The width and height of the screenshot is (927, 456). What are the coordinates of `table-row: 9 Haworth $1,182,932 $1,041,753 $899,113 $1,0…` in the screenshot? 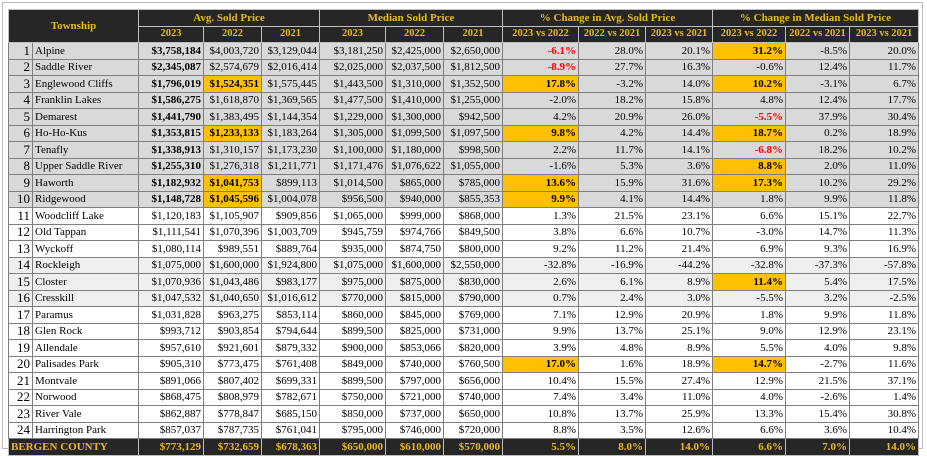 It's located at (464, 183).